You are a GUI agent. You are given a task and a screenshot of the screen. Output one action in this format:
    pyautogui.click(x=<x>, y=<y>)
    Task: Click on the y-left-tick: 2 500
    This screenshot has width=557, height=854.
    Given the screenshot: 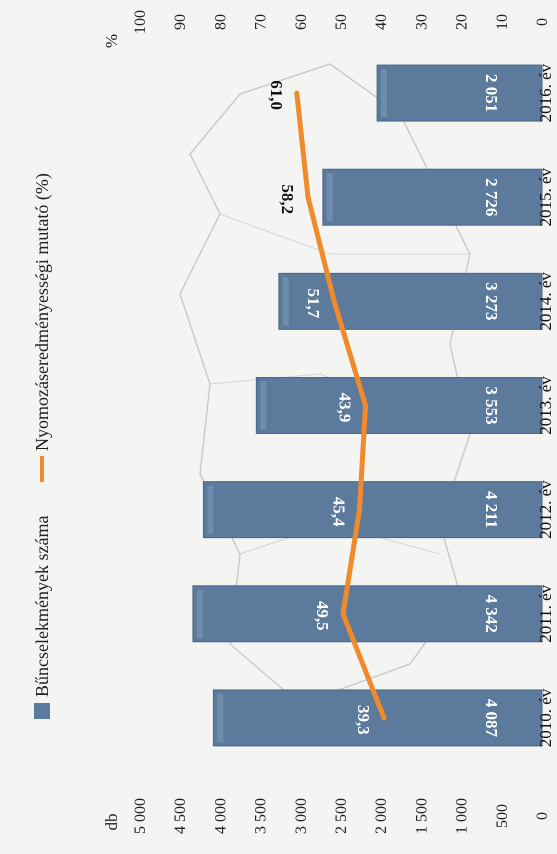 What is the action you would take?
    pyautogui.click(x=341, y=816)
    